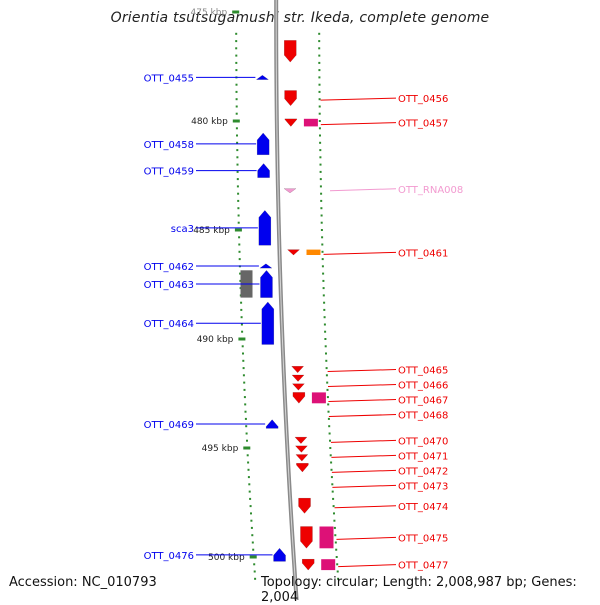 The width and height of the screenshot is (600, 605). I want to click on gene-label: OTT_0476, so click(169, 556).